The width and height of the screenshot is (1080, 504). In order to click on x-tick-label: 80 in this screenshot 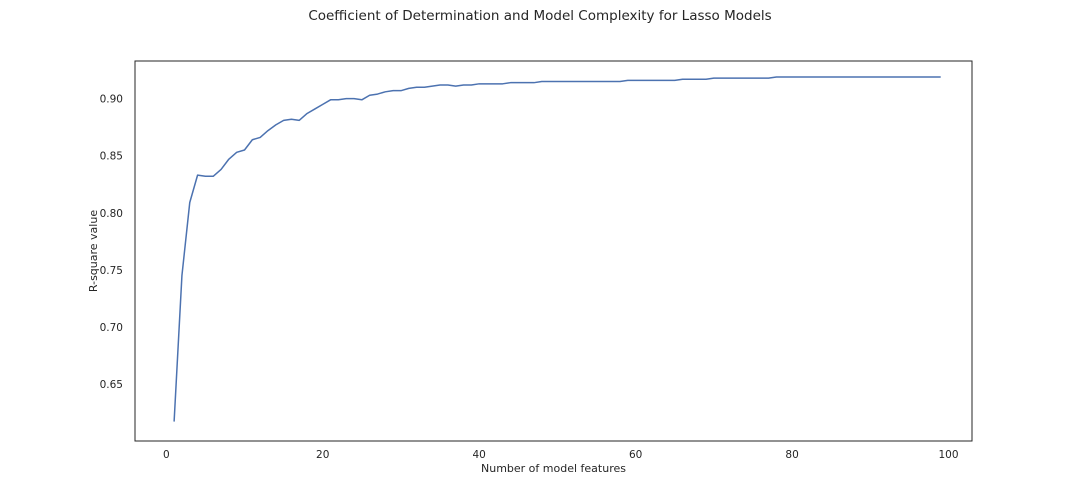, I will do `click(791, 455)`.